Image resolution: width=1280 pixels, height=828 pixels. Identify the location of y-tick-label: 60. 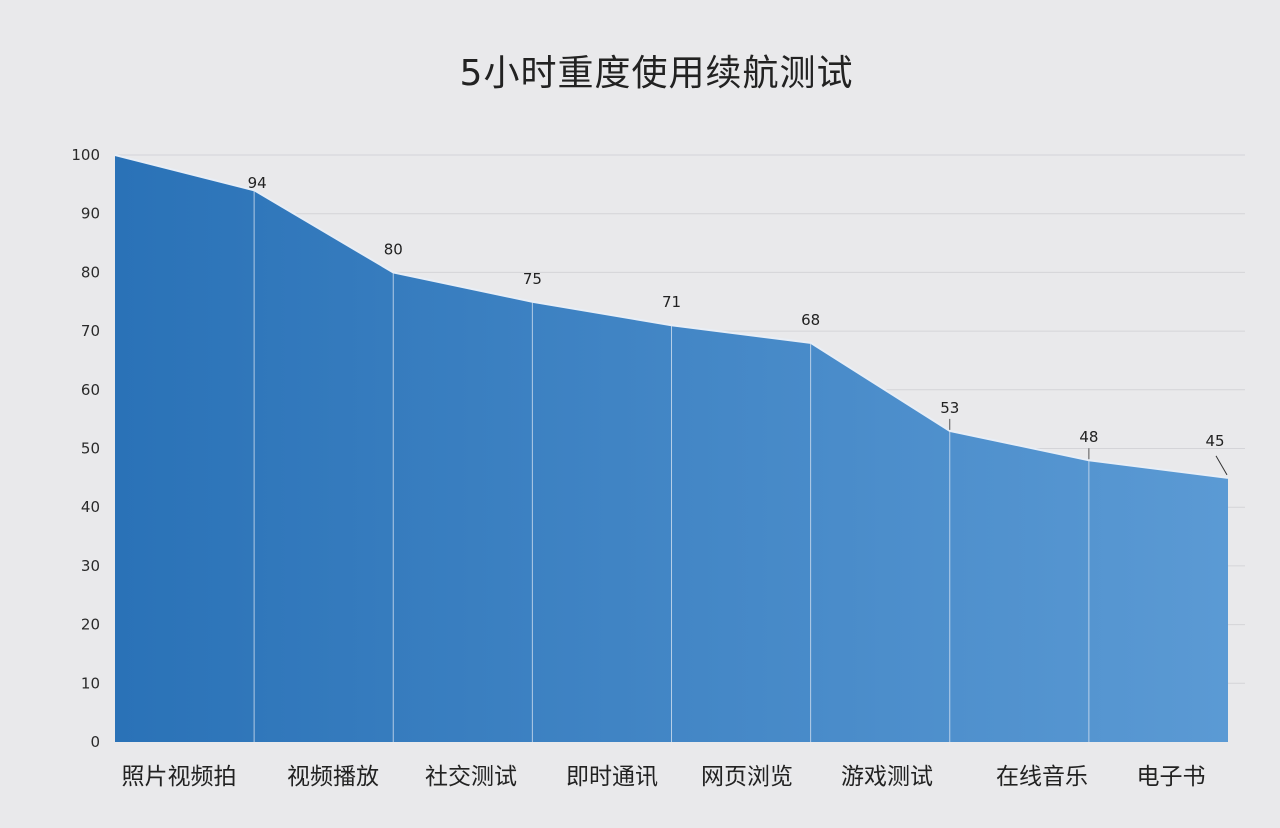
(90, 390).